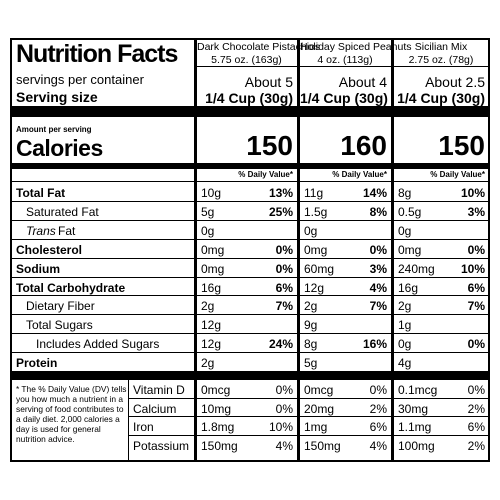  Describe the element at coordinates (410, 211) in the screenshot. I see `amount: 0.5g` at that location.